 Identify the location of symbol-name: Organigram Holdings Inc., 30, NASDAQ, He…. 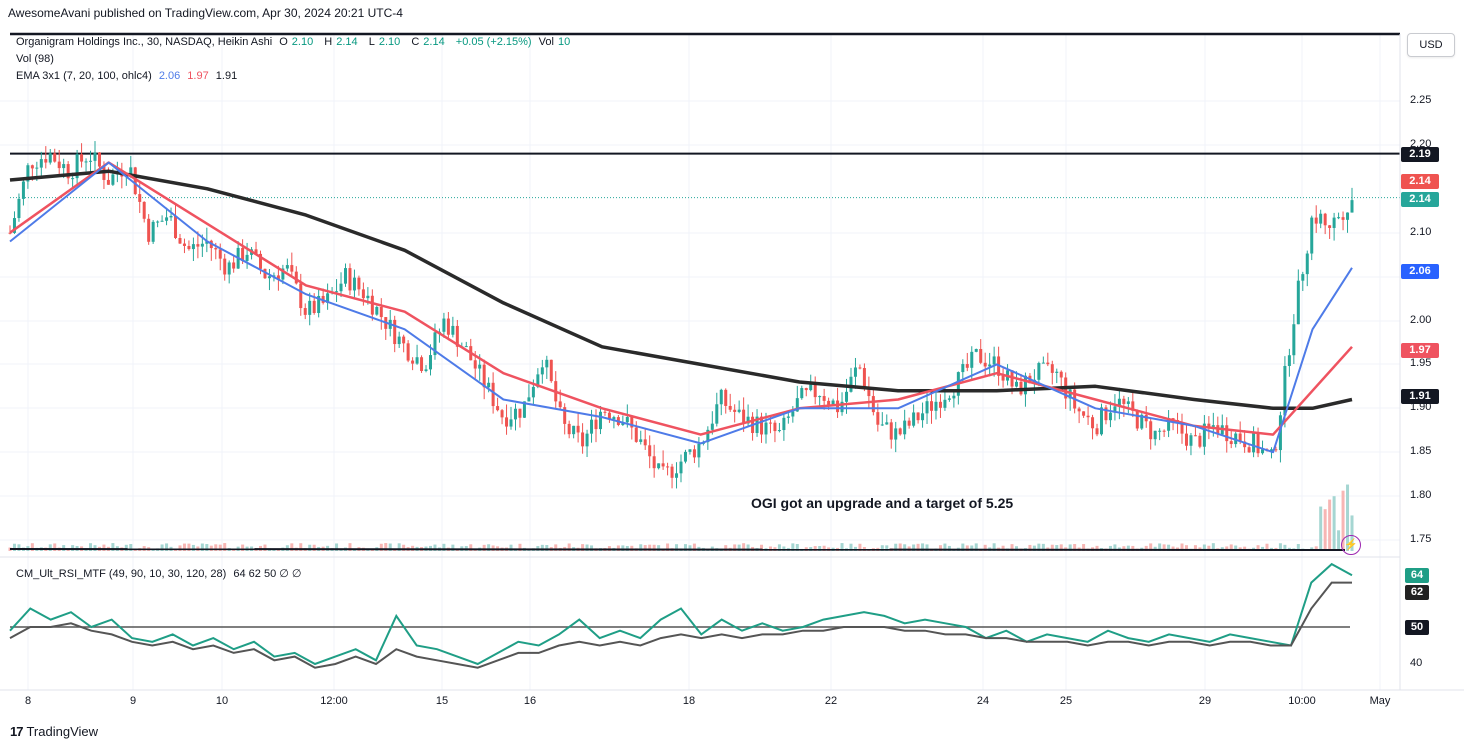
(144, 42).